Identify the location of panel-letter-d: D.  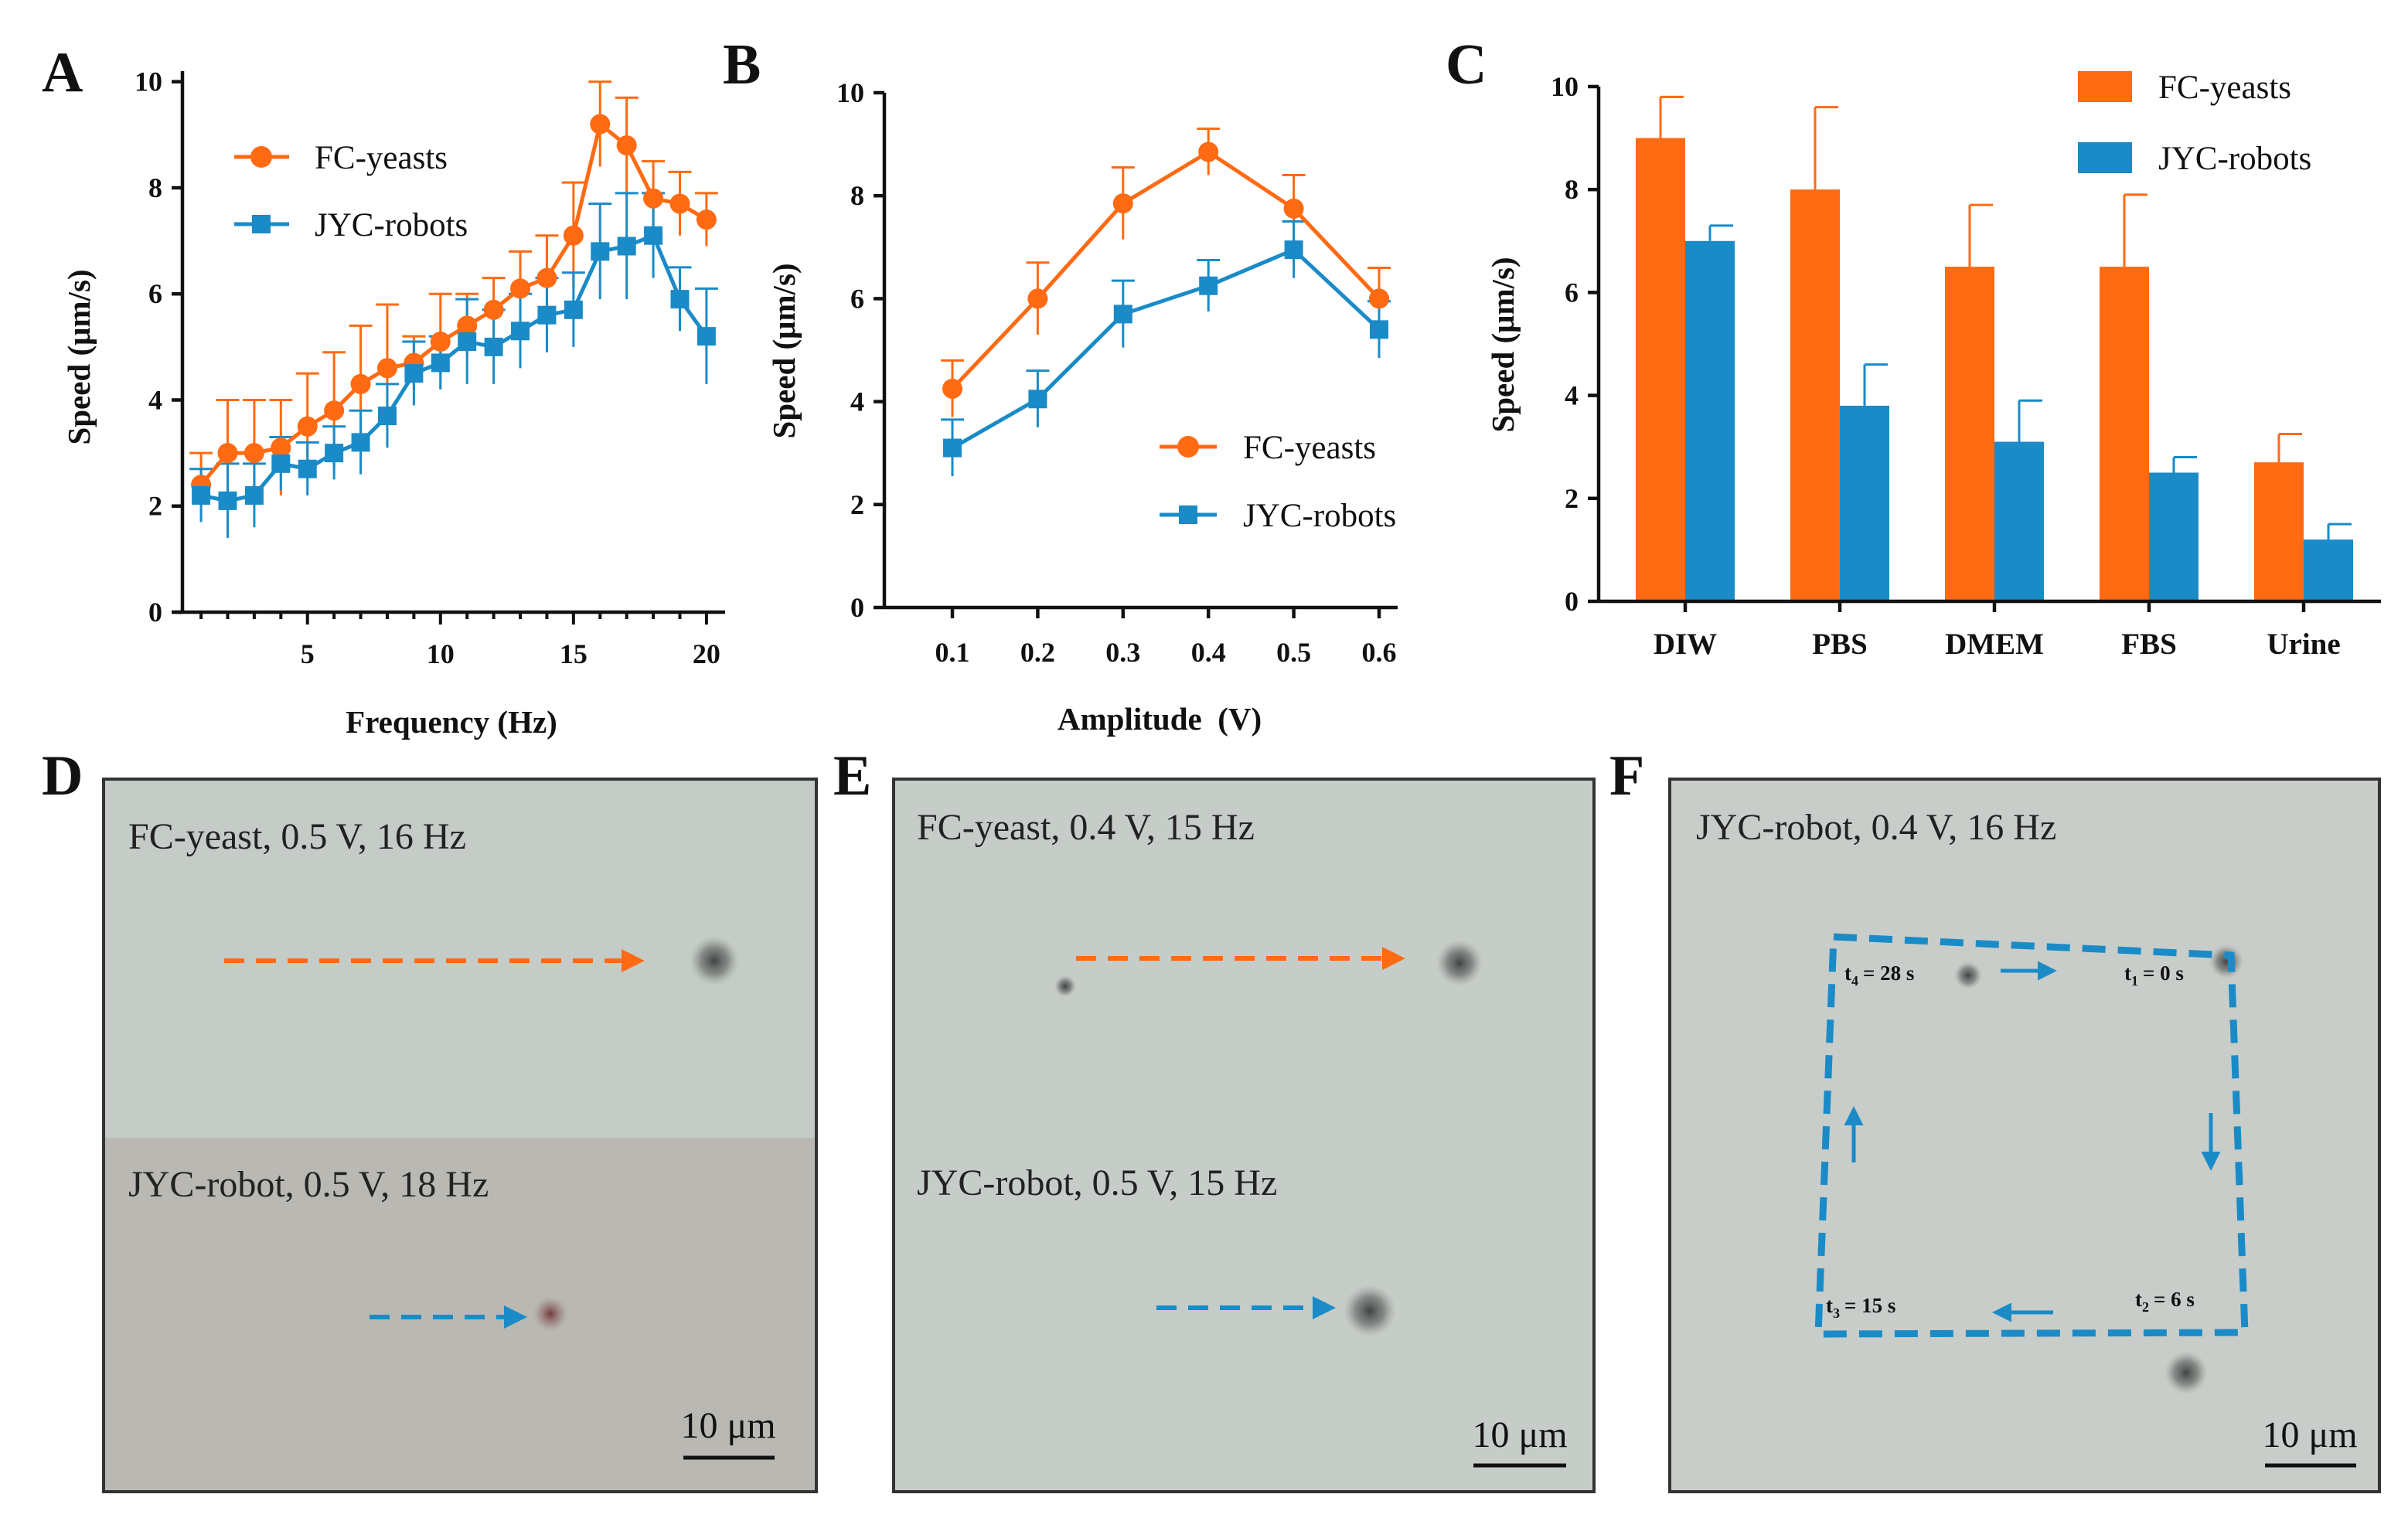
(63, 776).